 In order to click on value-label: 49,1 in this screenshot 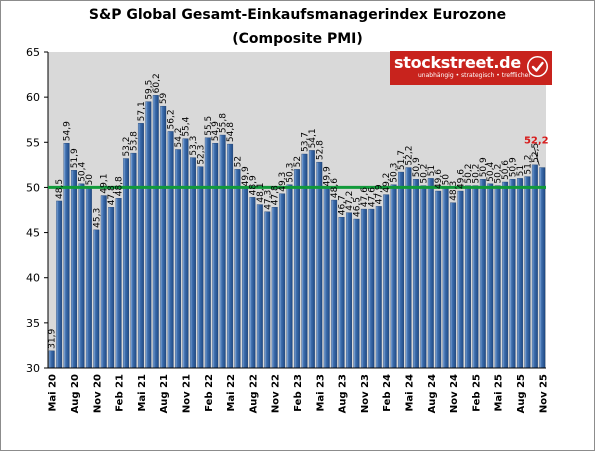, I will do `click(105, 184)`.